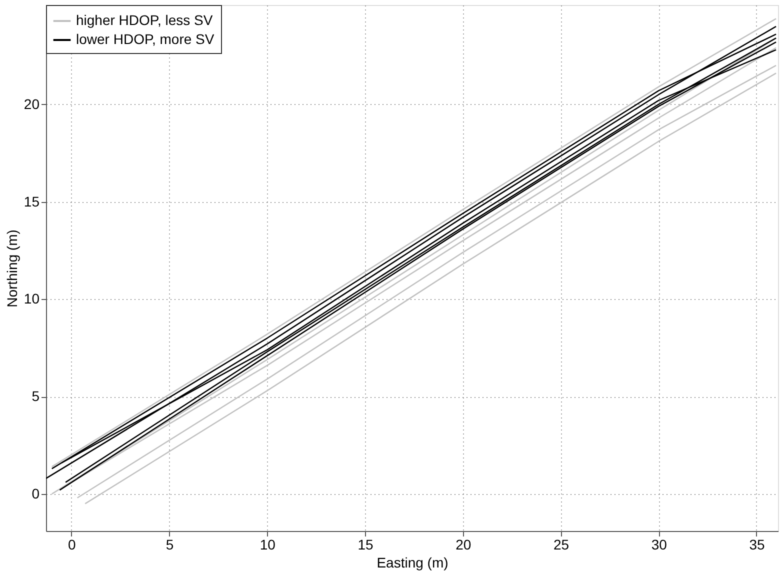  What do you see at coordinates (757, 544) in the screenshot?
I see `x-tick-label: 35` at bounding box center [757, 544].